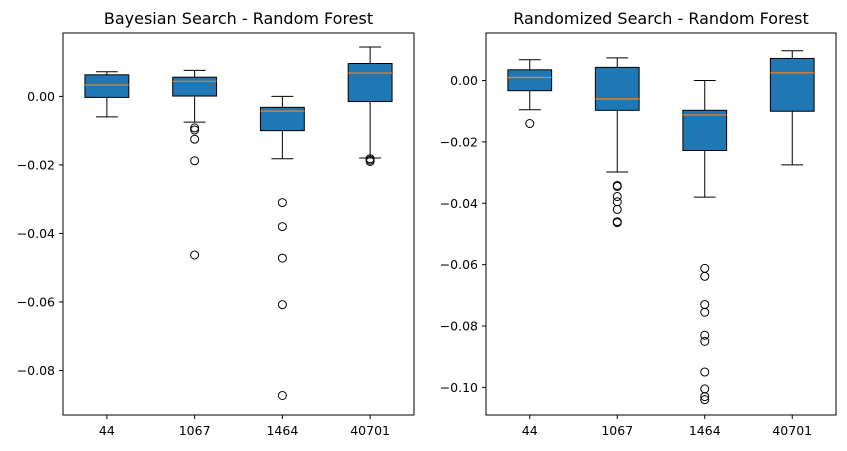  What do you see at coordinates (661, 18) in the screenshot?
I see `chart-title: Randomized Search - Random Forest` at bounding box center [661, 18].